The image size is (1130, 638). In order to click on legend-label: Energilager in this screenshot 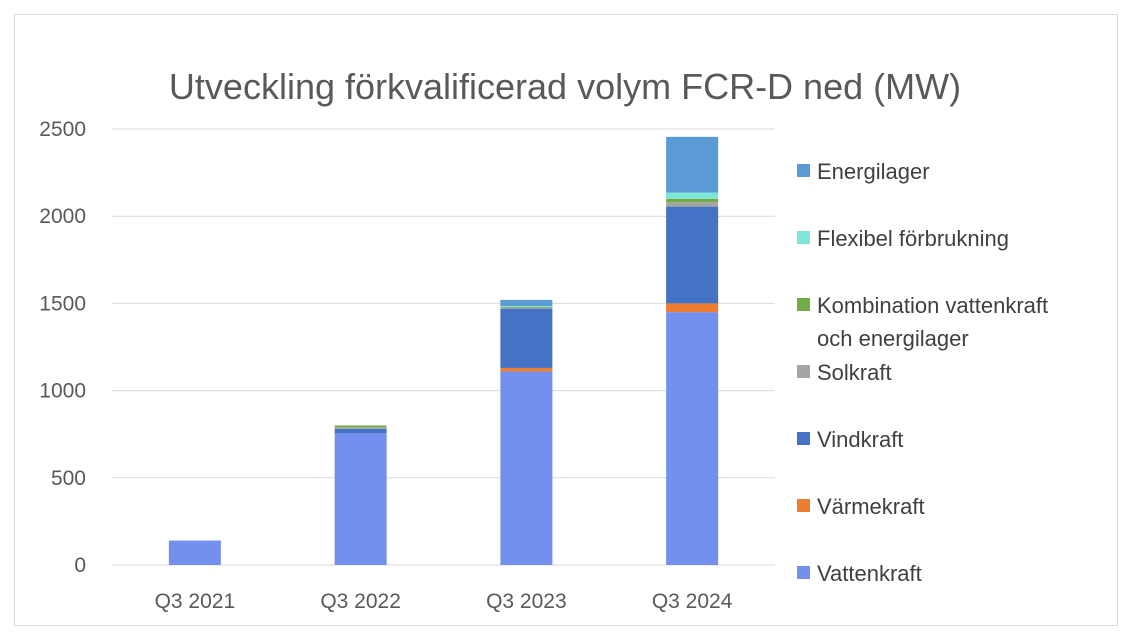, I will do `click(873, 171)`.